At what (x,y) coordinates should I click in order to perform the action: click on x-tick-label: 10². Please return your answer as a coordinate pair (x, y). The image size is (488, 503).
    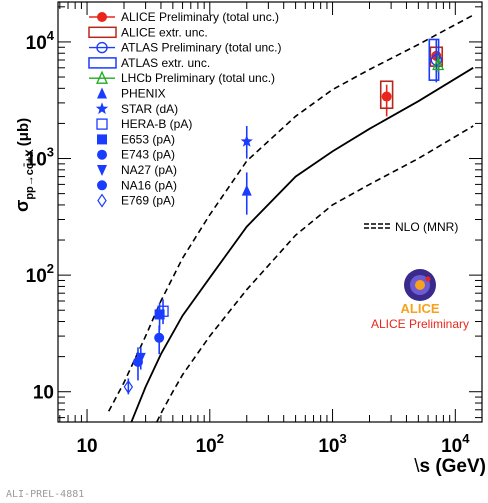
    Looking at the image, I should click on (210, 444).